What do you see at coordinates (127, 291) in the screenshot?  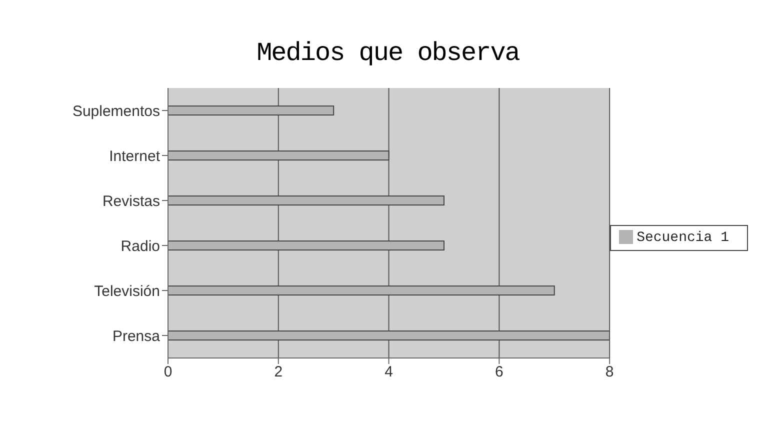 I see `y-tick-label: Televisión` at bounding box center [127, 291].